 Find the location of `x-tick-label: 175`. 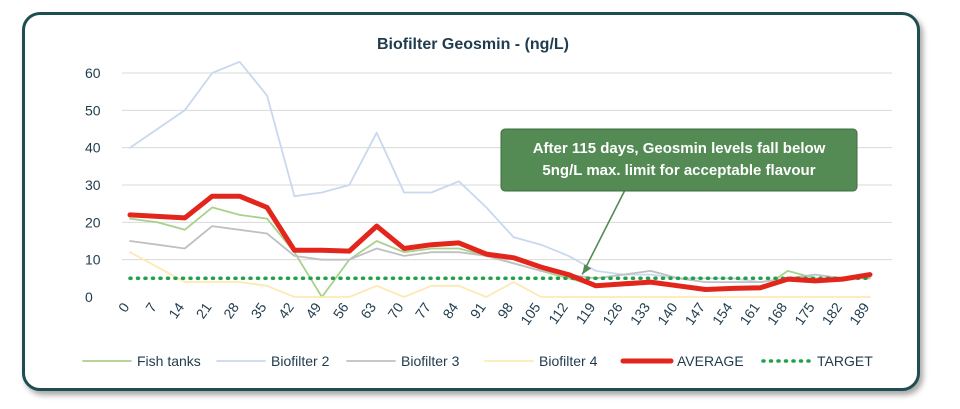

x-tick-label: 175 is located at coordinates (804, 313).